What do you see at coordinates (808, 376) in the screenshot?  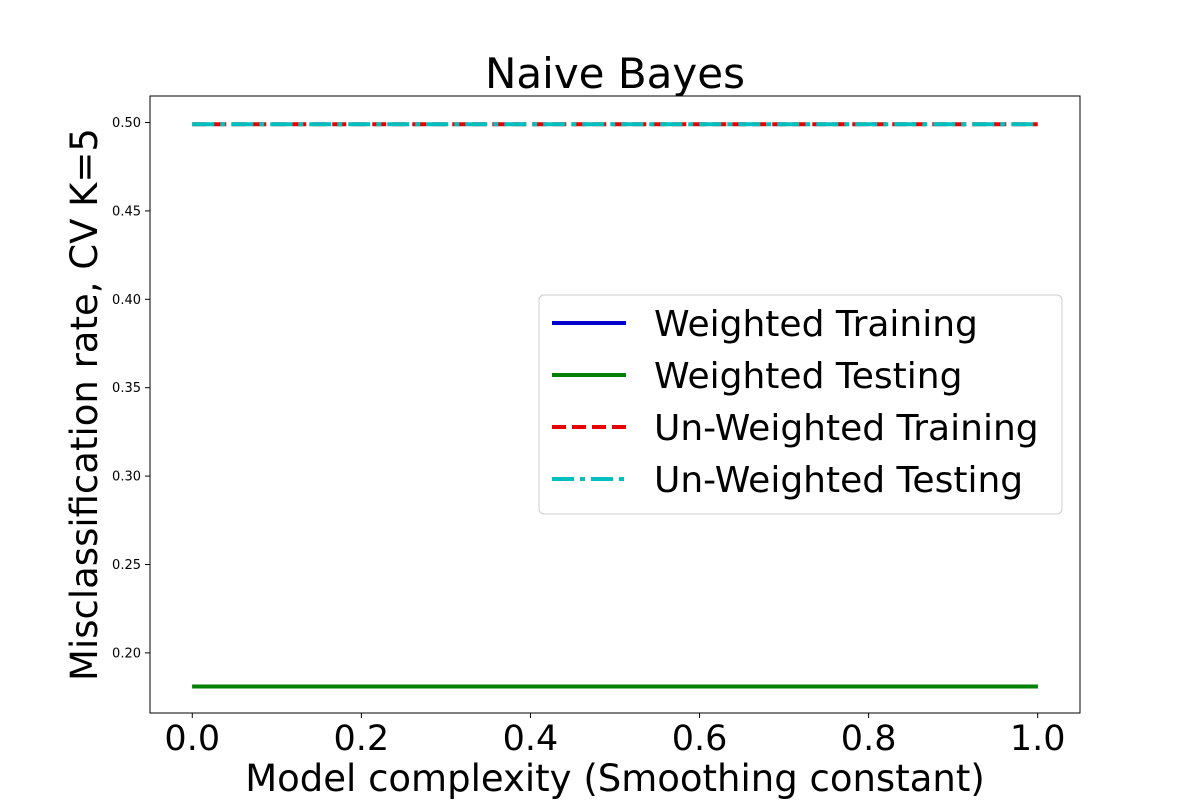 I see `legend-label: Weighted Testing` at bounding box center [808, 376].